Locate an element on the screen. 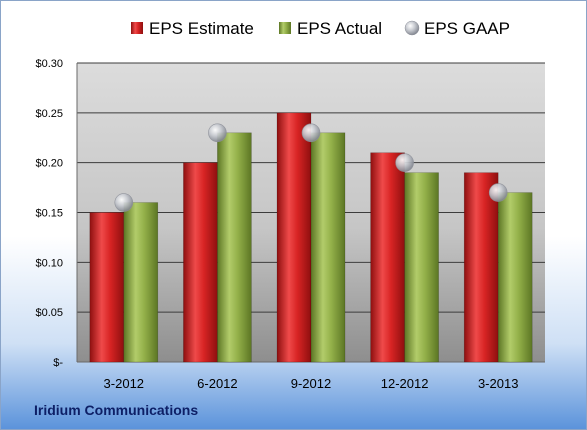  legend: EPS Estimate EPS Actual EPS GAAP is located at coordinates (320, 28).